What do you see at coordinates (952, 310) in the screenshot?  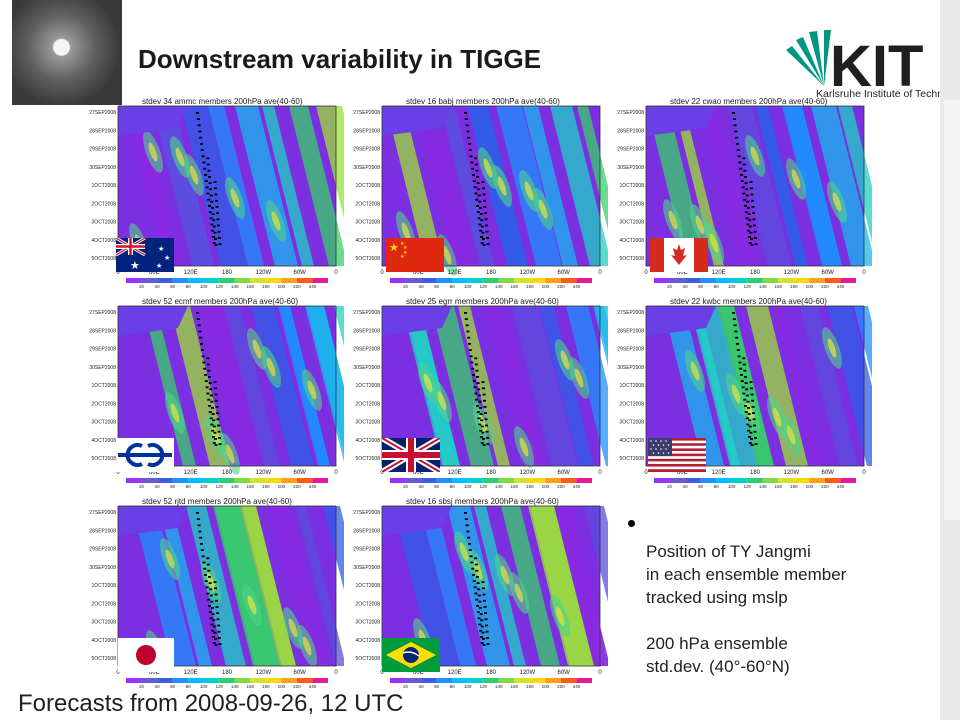 I see `slide-edge-highlight` at bounding box center [952, 310].